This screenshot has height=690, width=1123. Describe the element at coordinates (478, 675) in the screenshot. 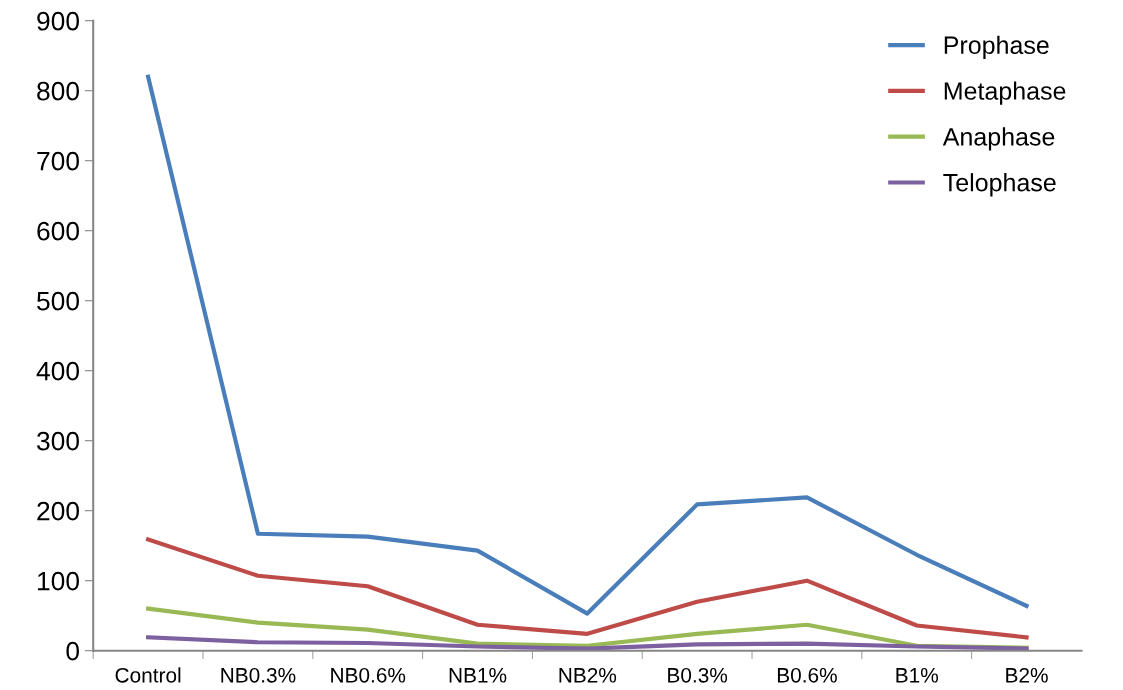

I see `x-tick-label: NB1%` at that location.